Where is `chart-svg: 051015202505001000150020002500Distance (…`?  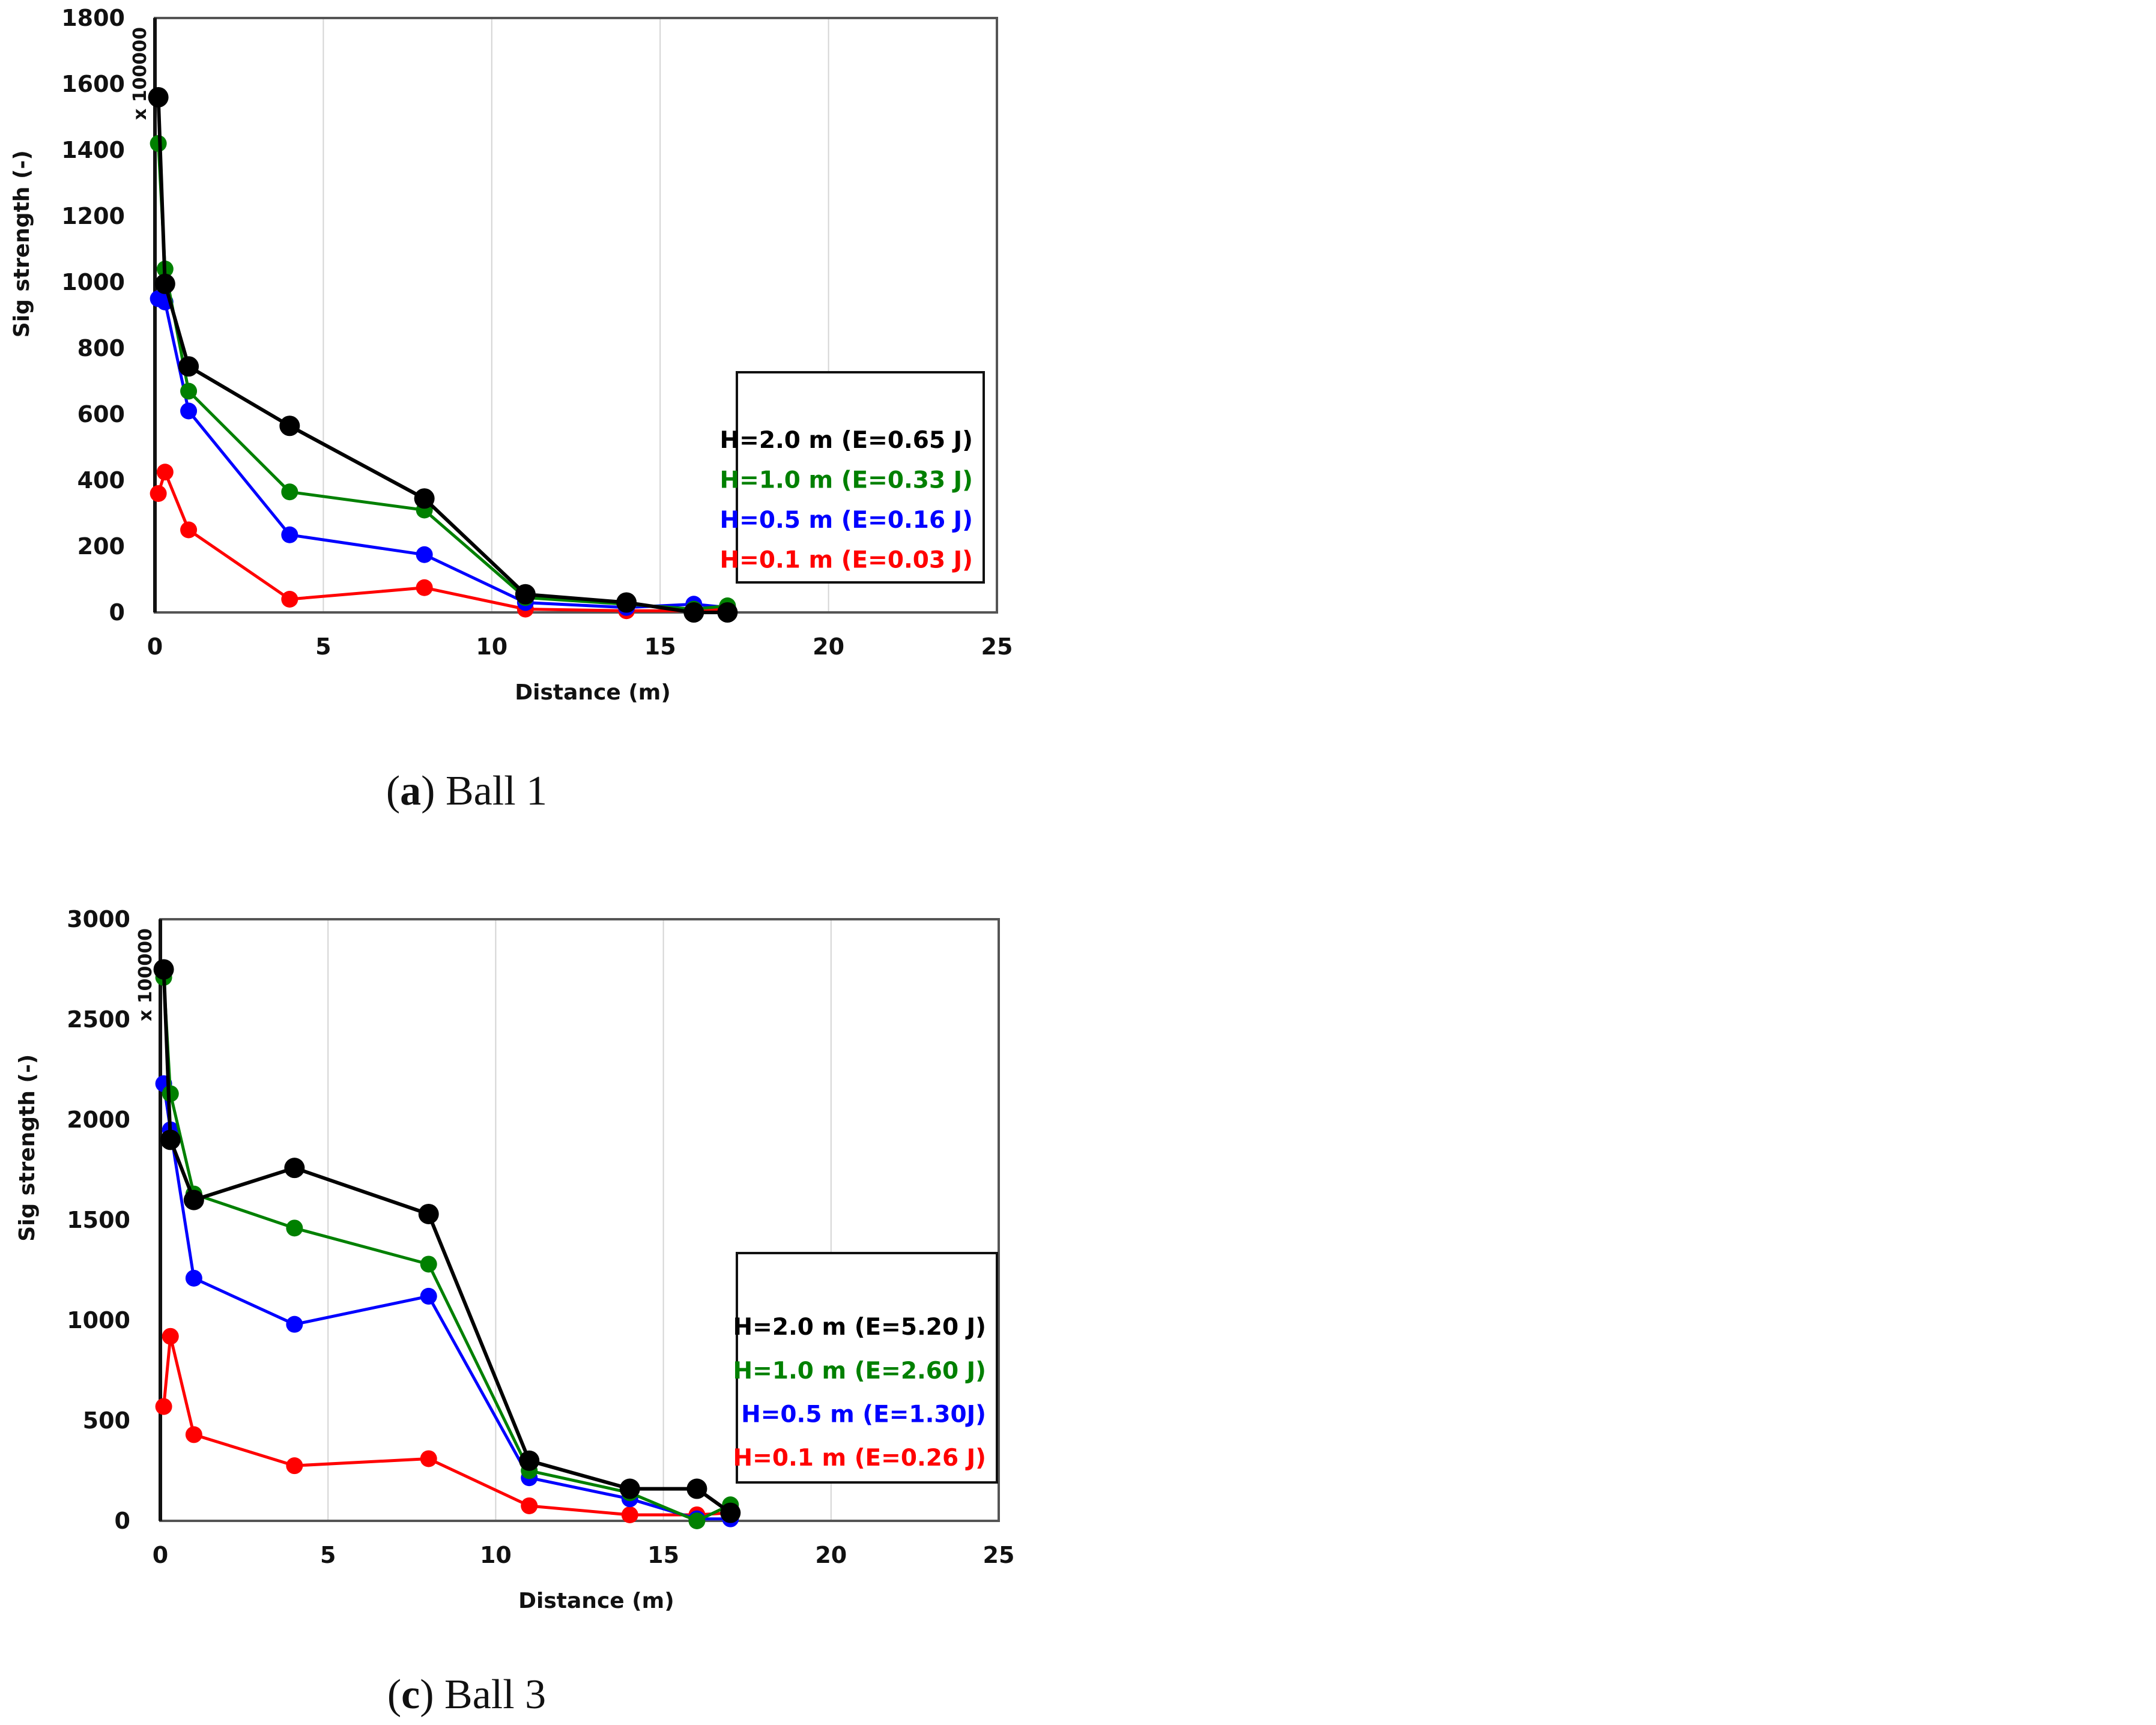
chart-svg: 051015202505001000150020002500Distance (… is located at coordinates (1078, 655).